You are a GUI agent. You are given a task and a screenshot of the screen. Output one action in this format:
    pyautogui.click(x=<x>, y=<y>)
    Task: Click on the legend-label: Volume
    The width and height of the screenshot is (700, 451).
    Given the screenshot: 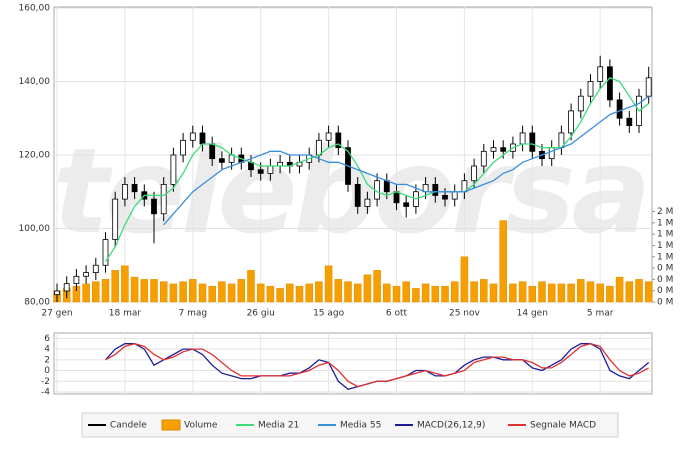 What is the action you would take?
    pyautogui.click(x=201, y=426)
    